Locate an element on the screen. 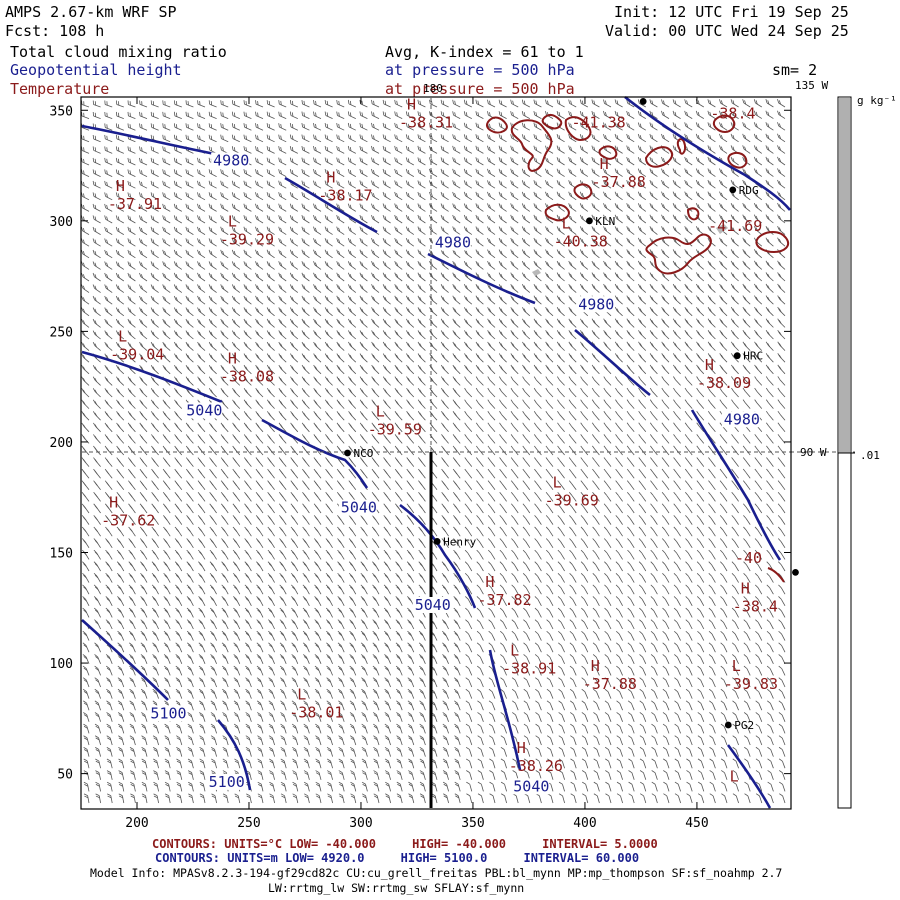 This screenshot has width=900, height=900. height-contour-4980-b is located at coordinates (331, 205).